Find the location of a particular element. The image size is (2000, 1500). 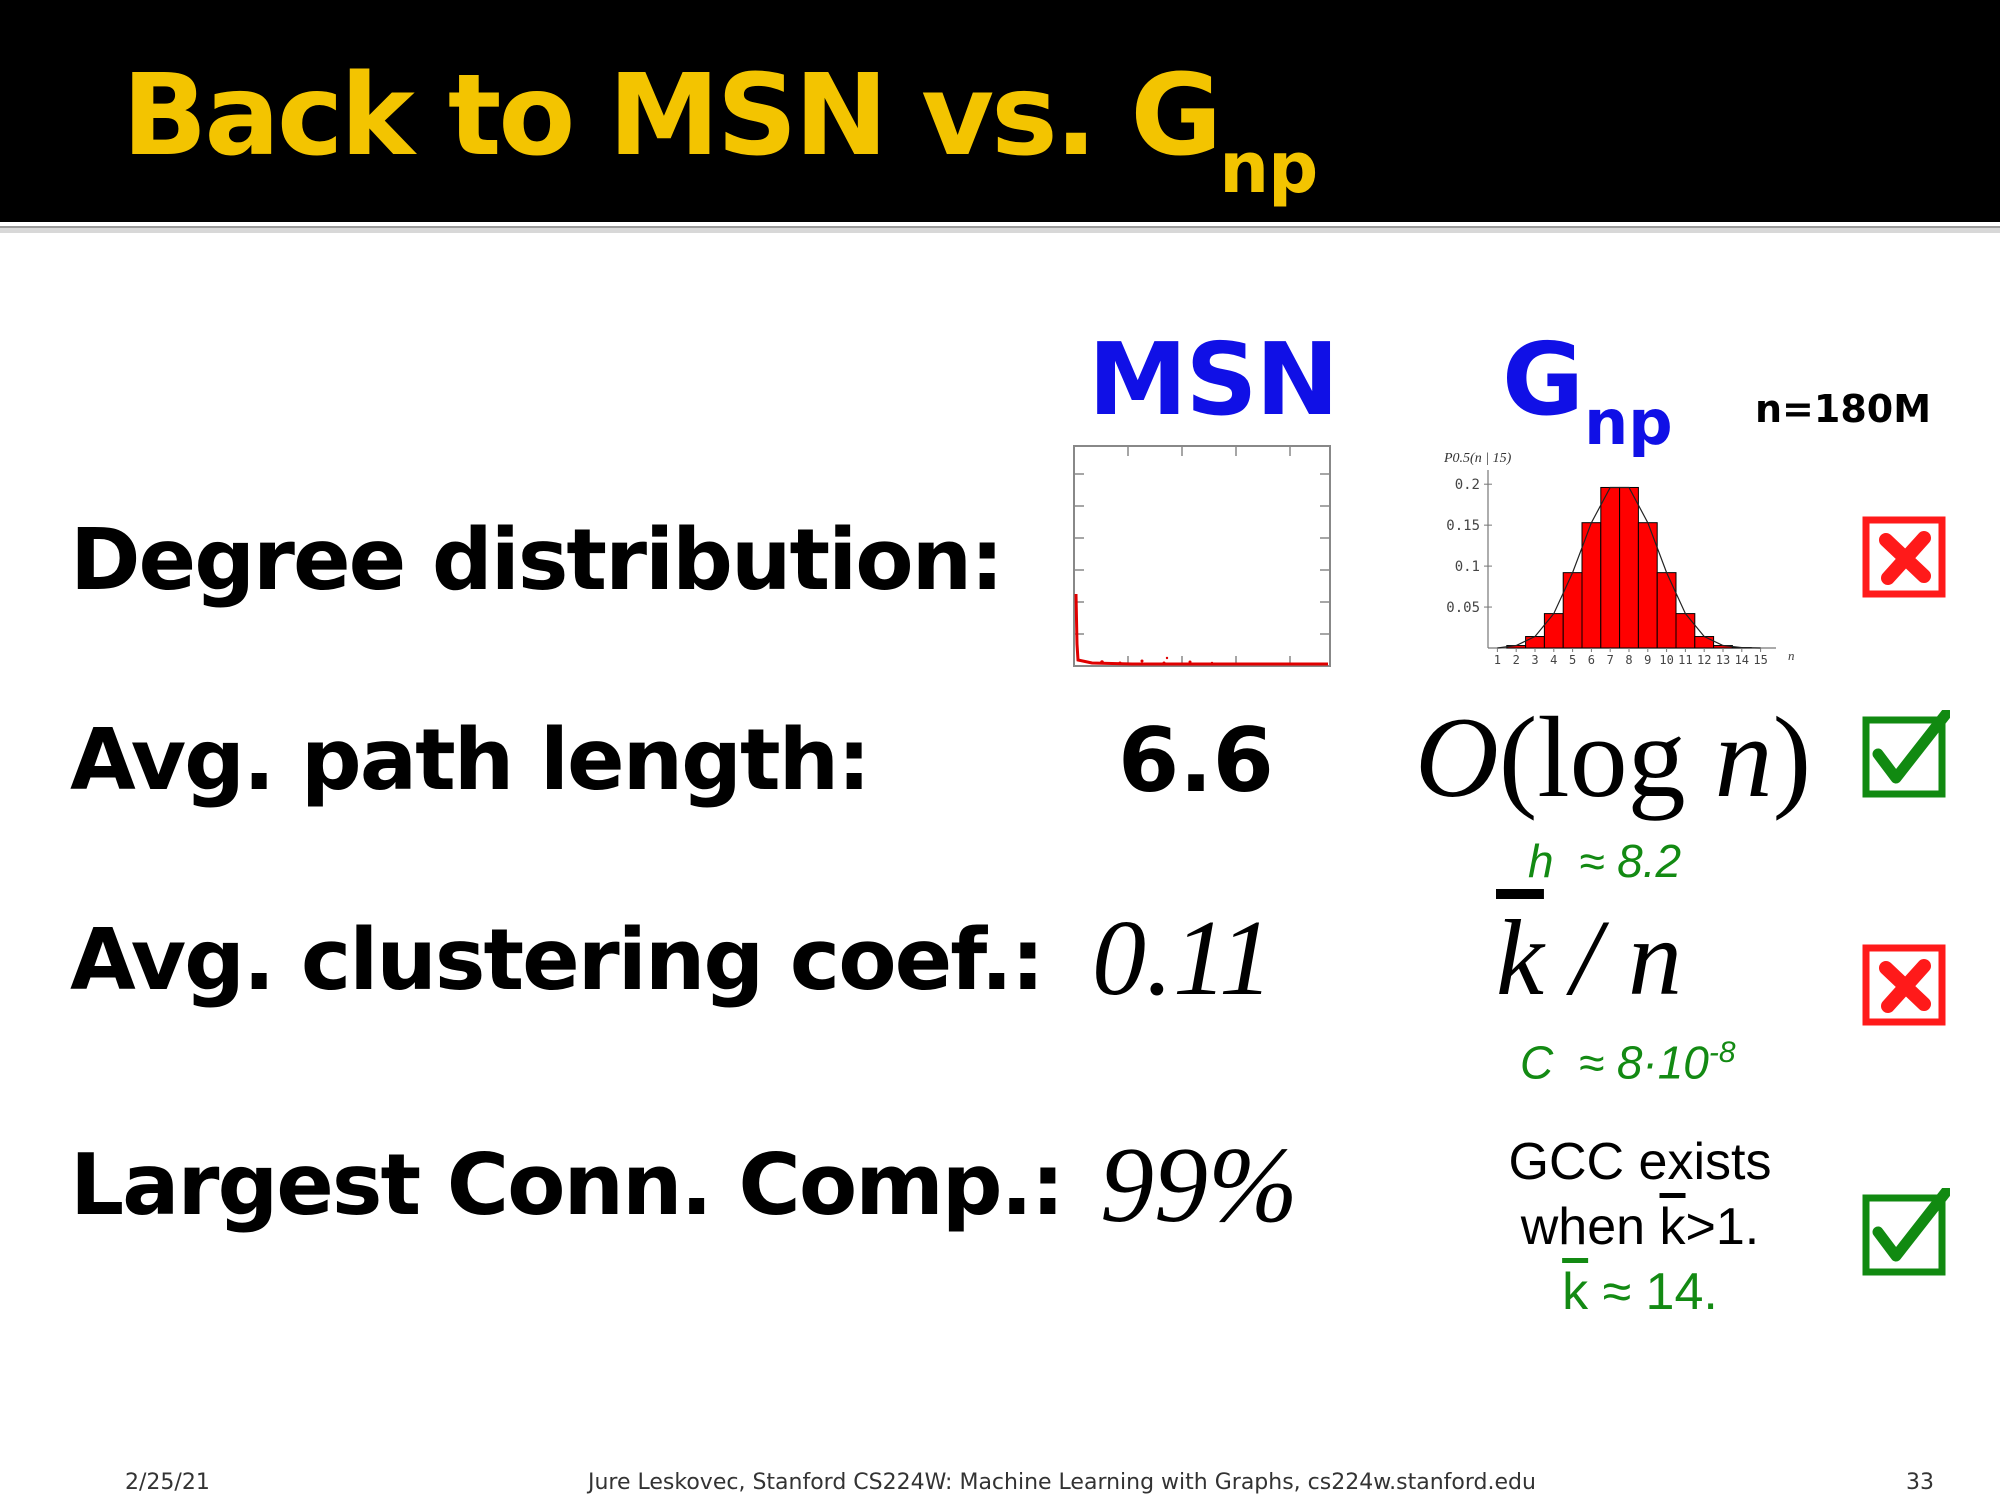

hist-xtick: 13 is located at coordinates (1723, 660).